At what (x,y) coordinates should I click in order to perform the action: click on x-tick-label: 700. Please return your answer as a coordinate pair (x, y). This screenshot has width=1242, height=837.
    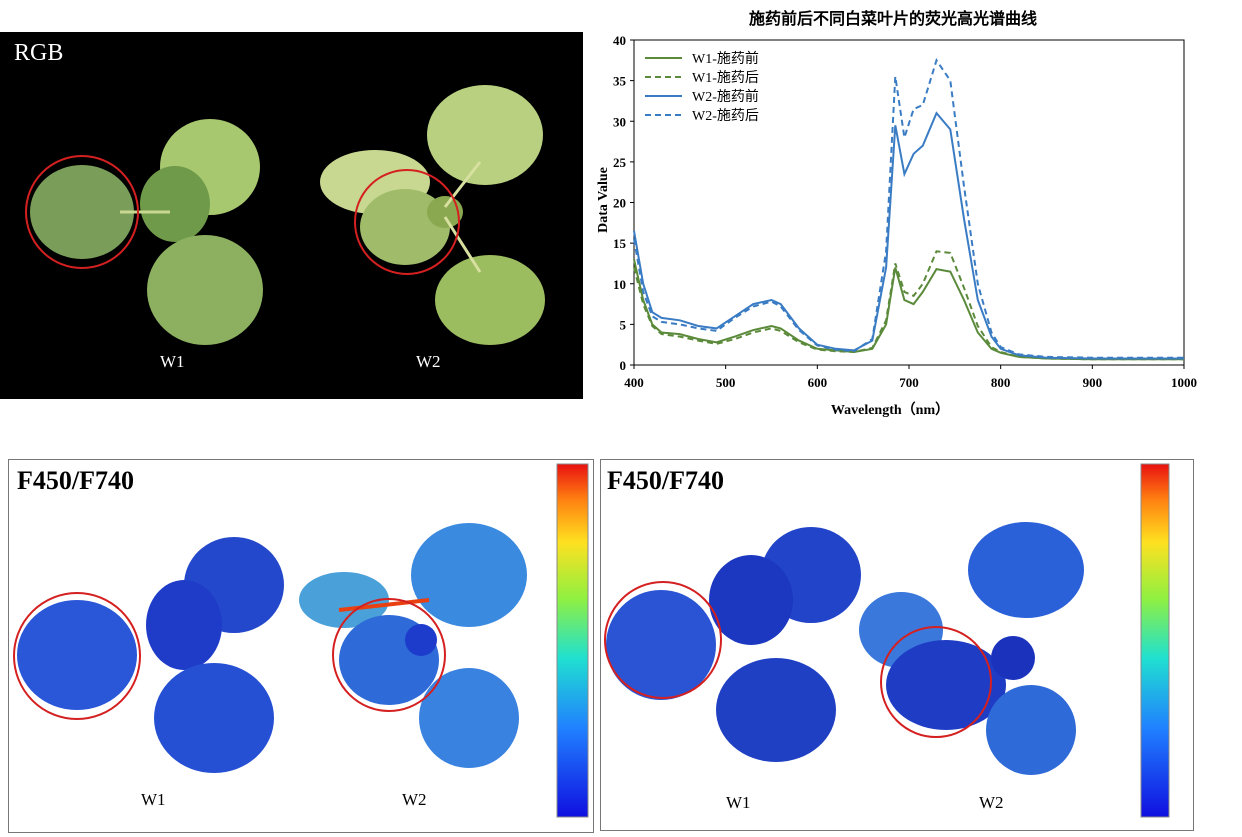
    Looking at the image, I should click on (909, 382).